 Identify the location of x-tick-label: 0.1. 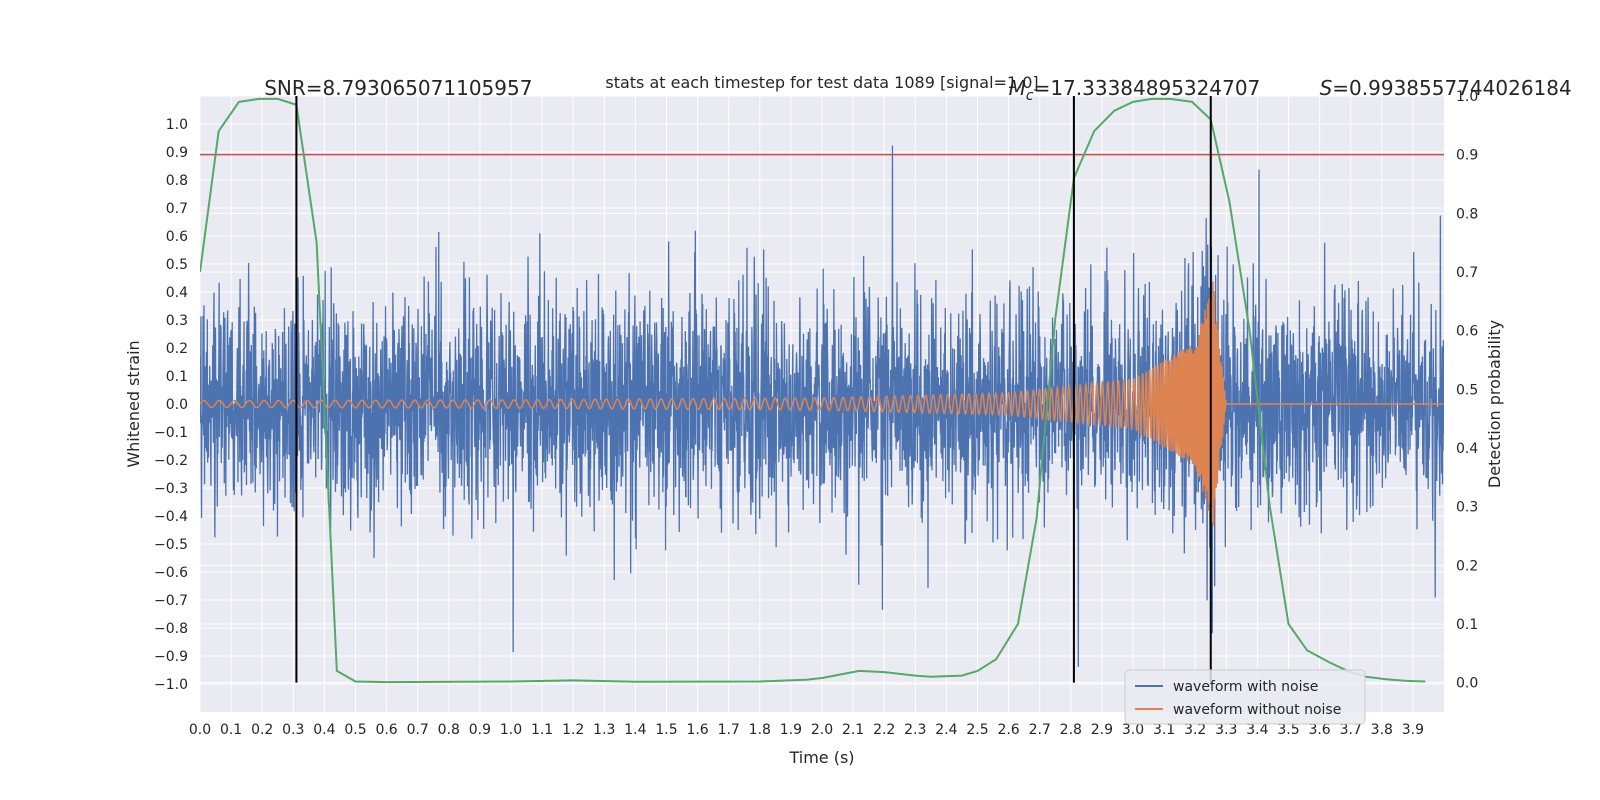
(231, 730).